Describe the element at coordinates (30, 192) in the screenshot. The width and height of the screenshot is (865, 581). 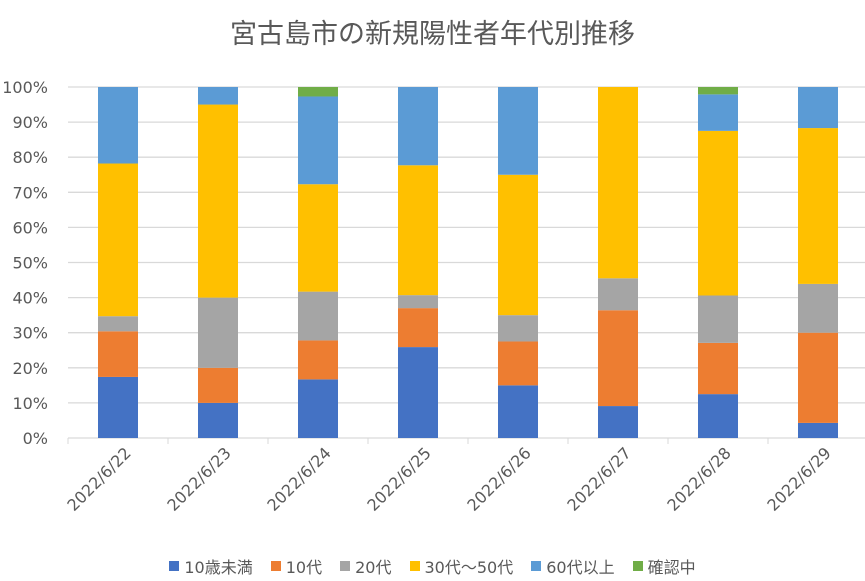
I see `y-tick-label: 70%` at that location.